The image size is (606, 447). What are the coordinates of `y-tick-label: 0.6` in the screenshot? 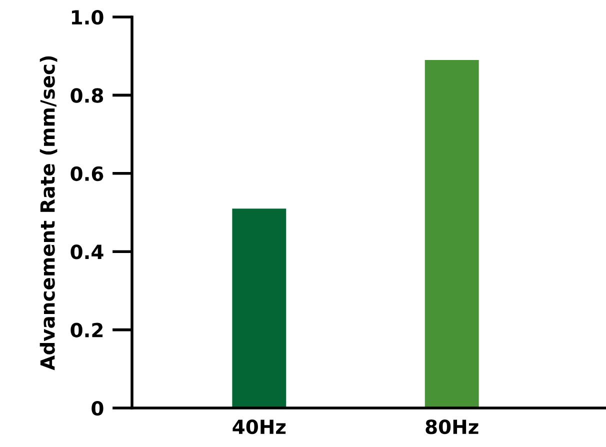 It's located at (87, 174).